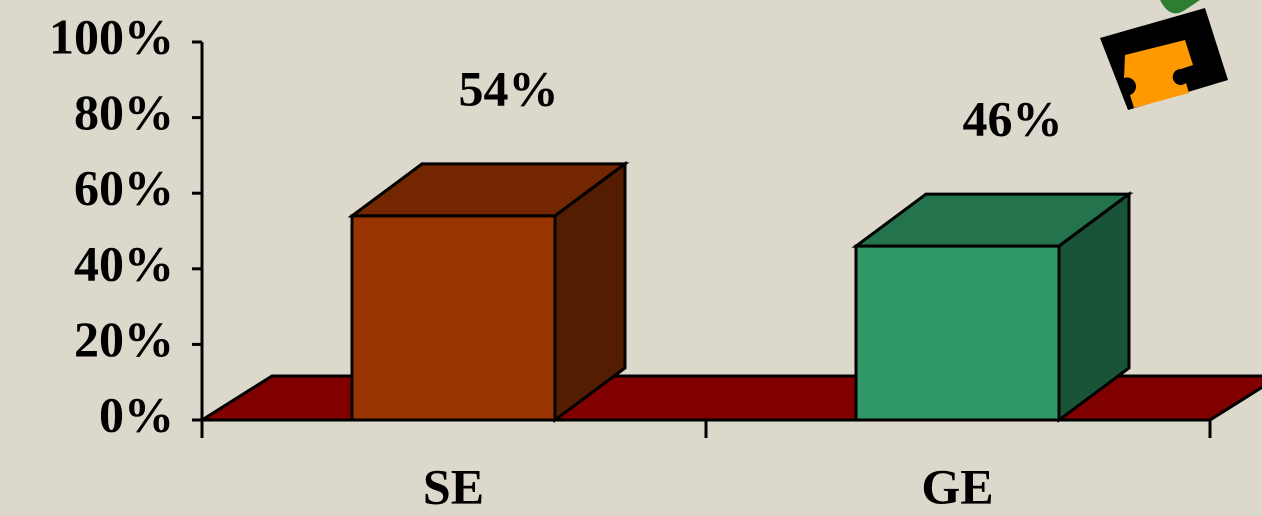 This screenshot has width=1262, height=516. Describe the element at coordinates (124, 263) in the screenshot. I see `y-tick-label: 40%` at that location.